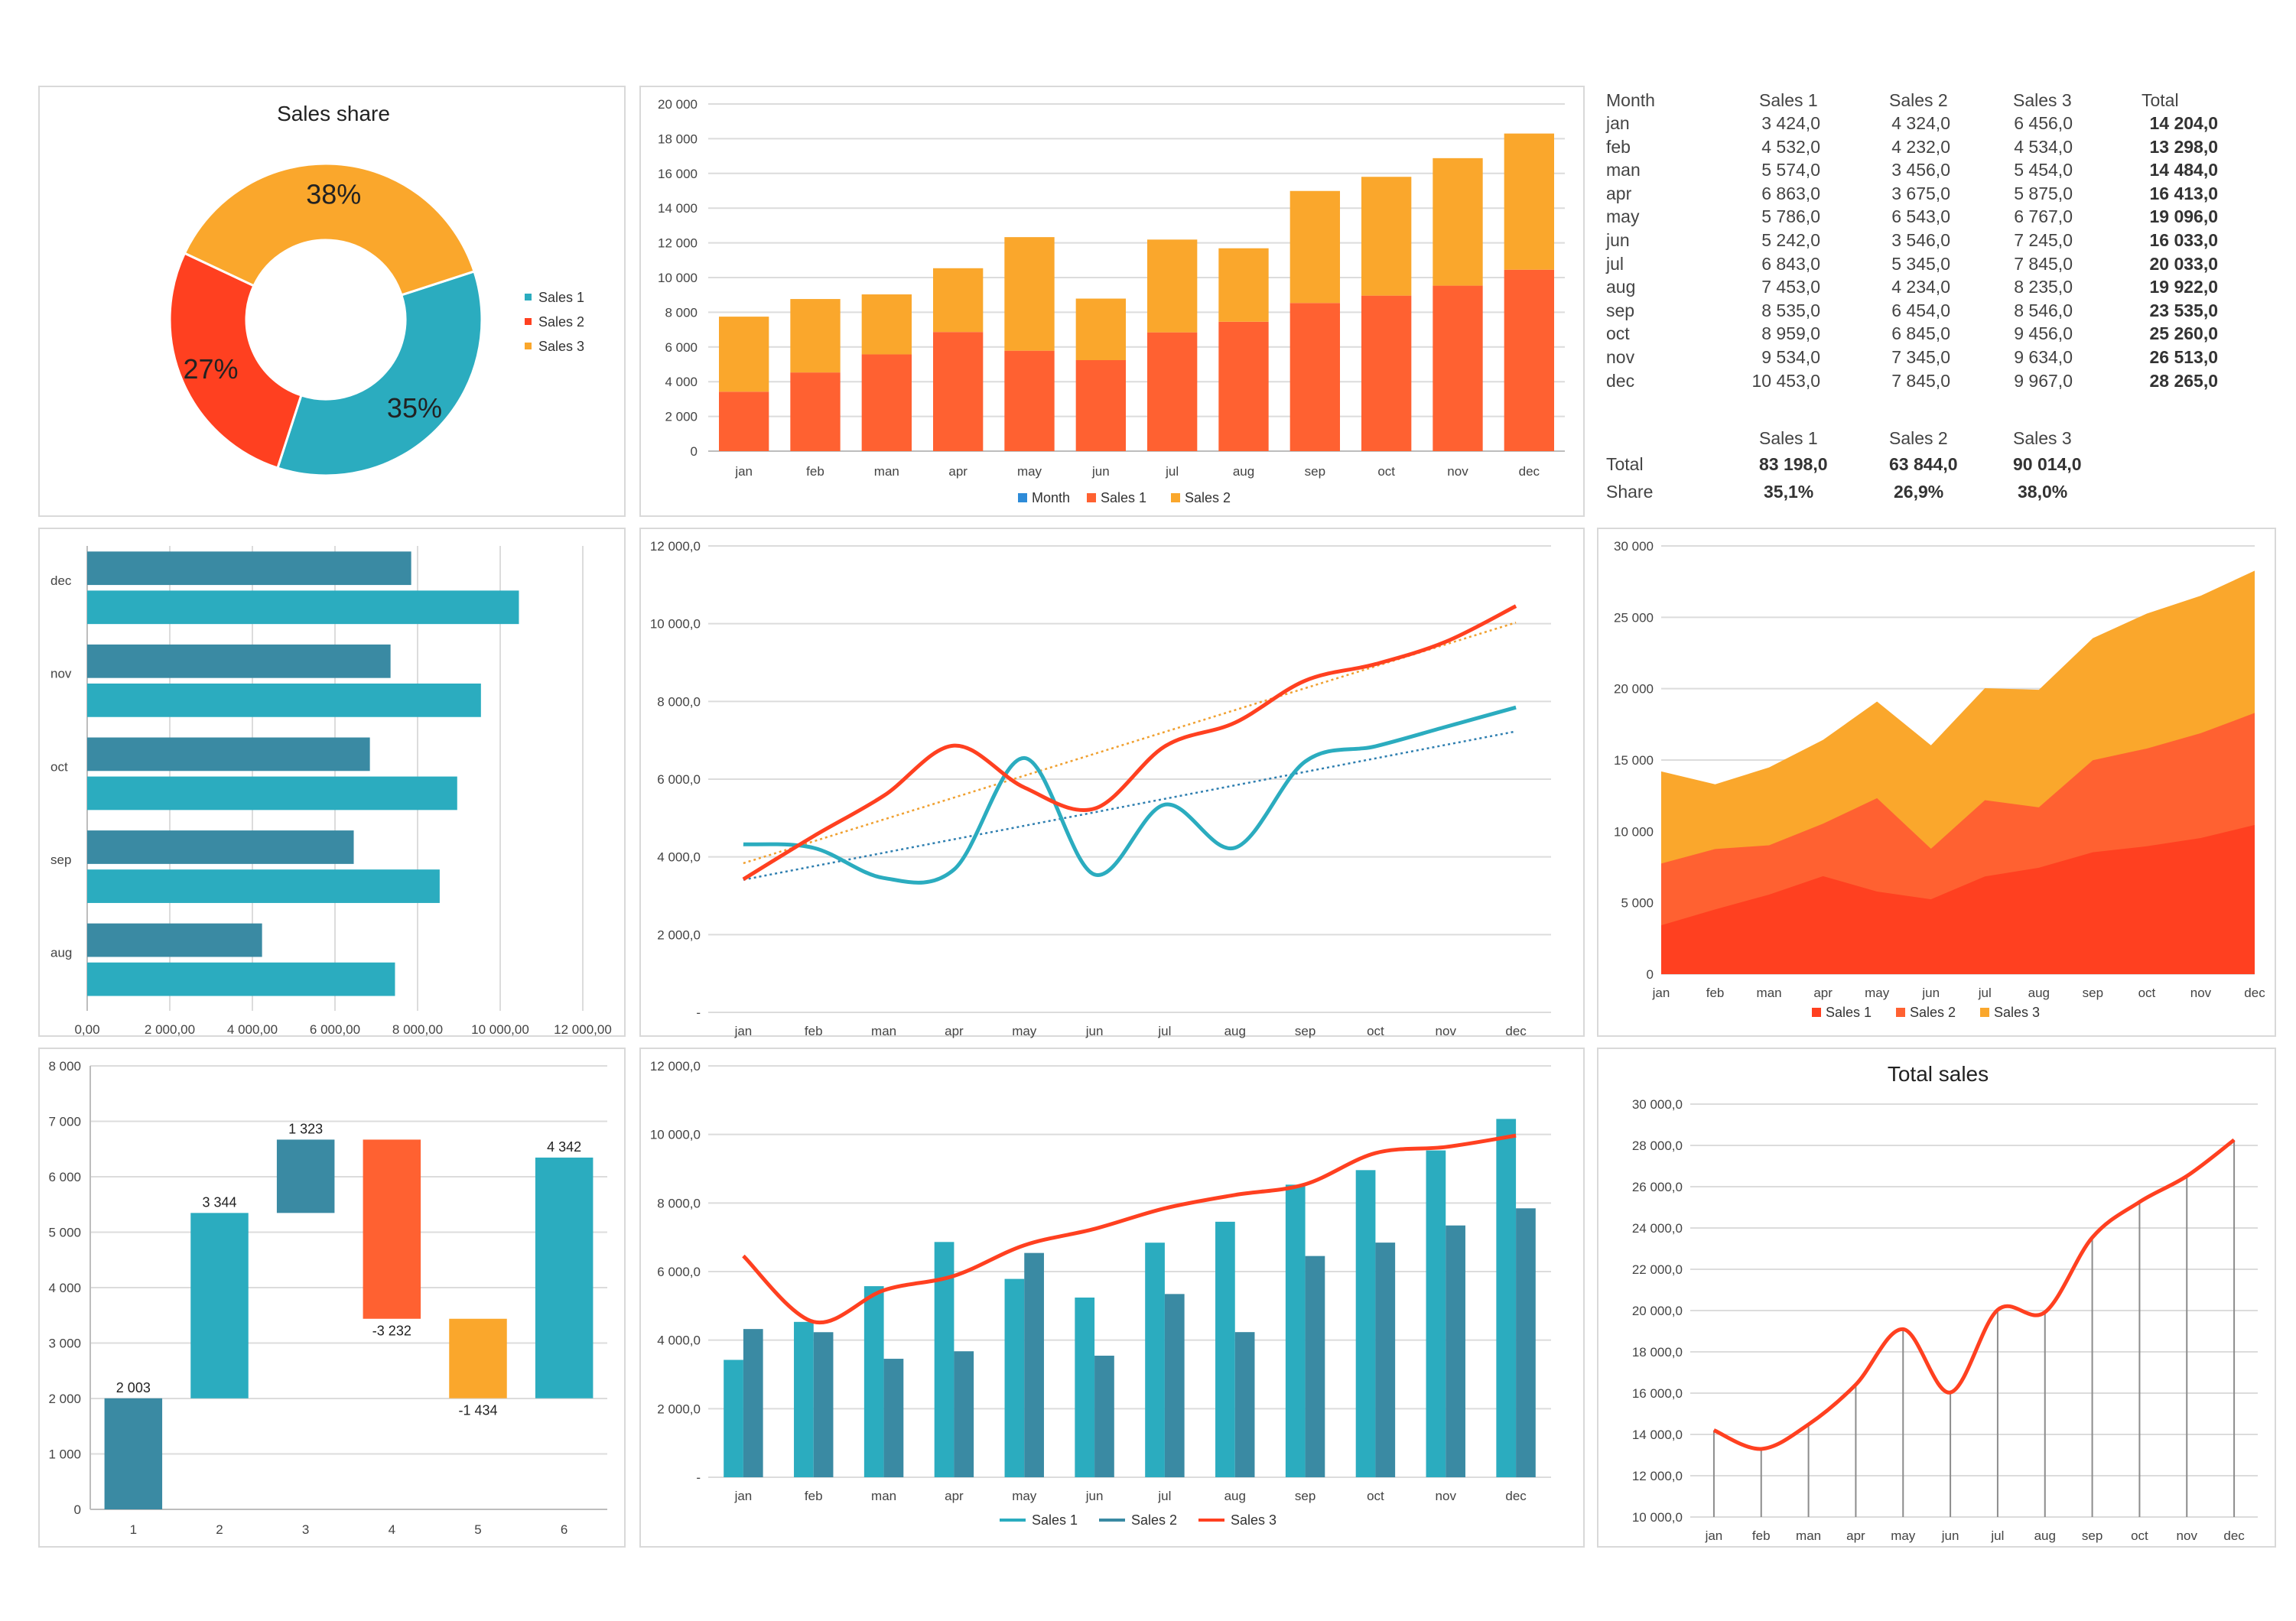 Image resolution: width=2296 pixels, height=1621 pixels. Describe the element at coordinates (561, 346) in the screenshot. I see `legend-label: Sales 3` at that location.